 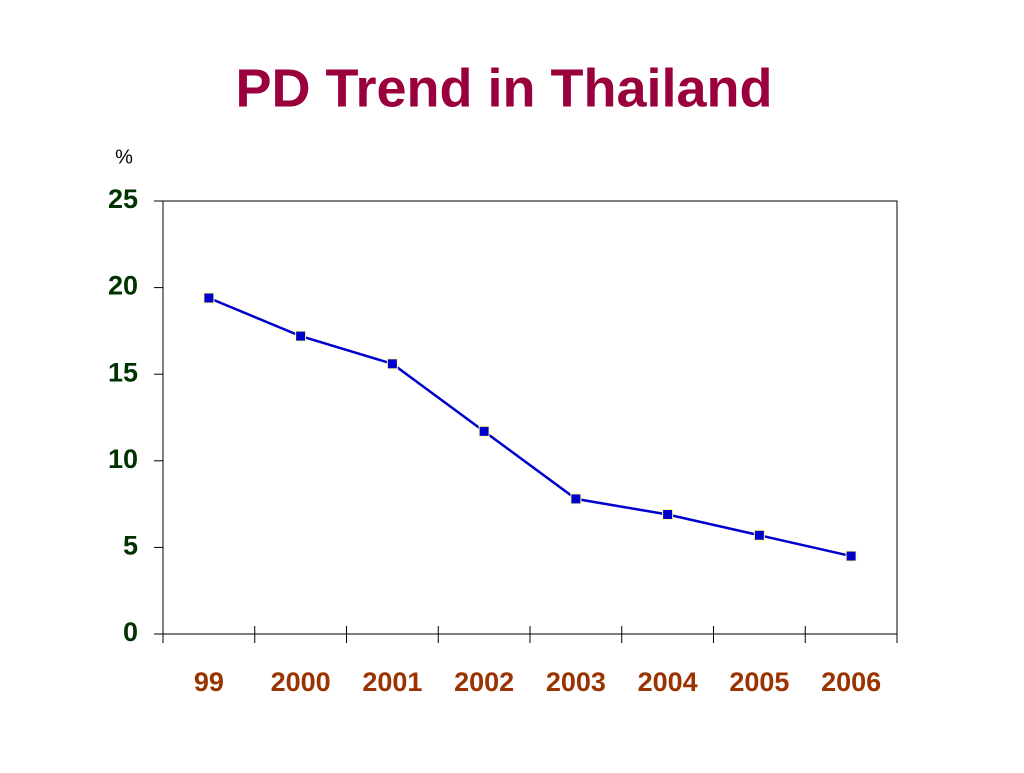 I want to click on x-tick-label: 99, so click(x=209, y=682).